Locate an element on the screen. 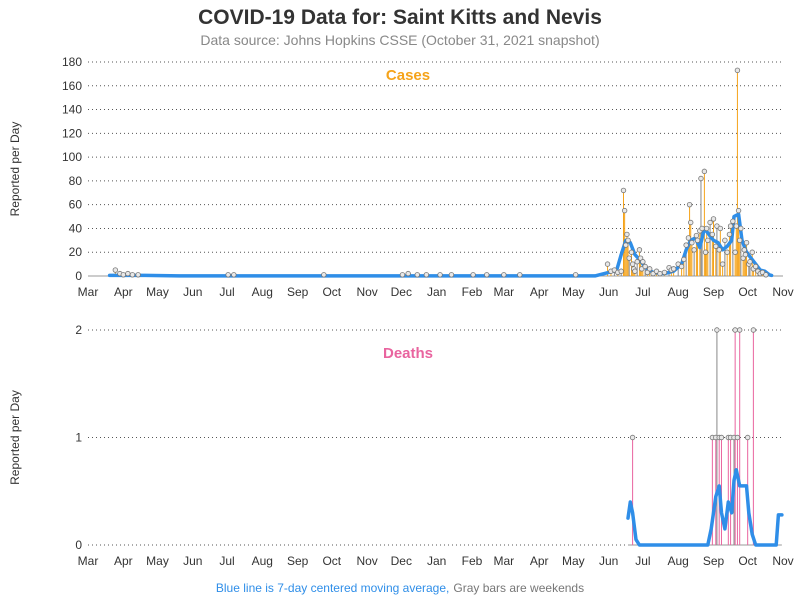 Image resolution: width=800 pixels, height=600 pixels. y-tick-label: 180 is located at coordinates (72, 62).